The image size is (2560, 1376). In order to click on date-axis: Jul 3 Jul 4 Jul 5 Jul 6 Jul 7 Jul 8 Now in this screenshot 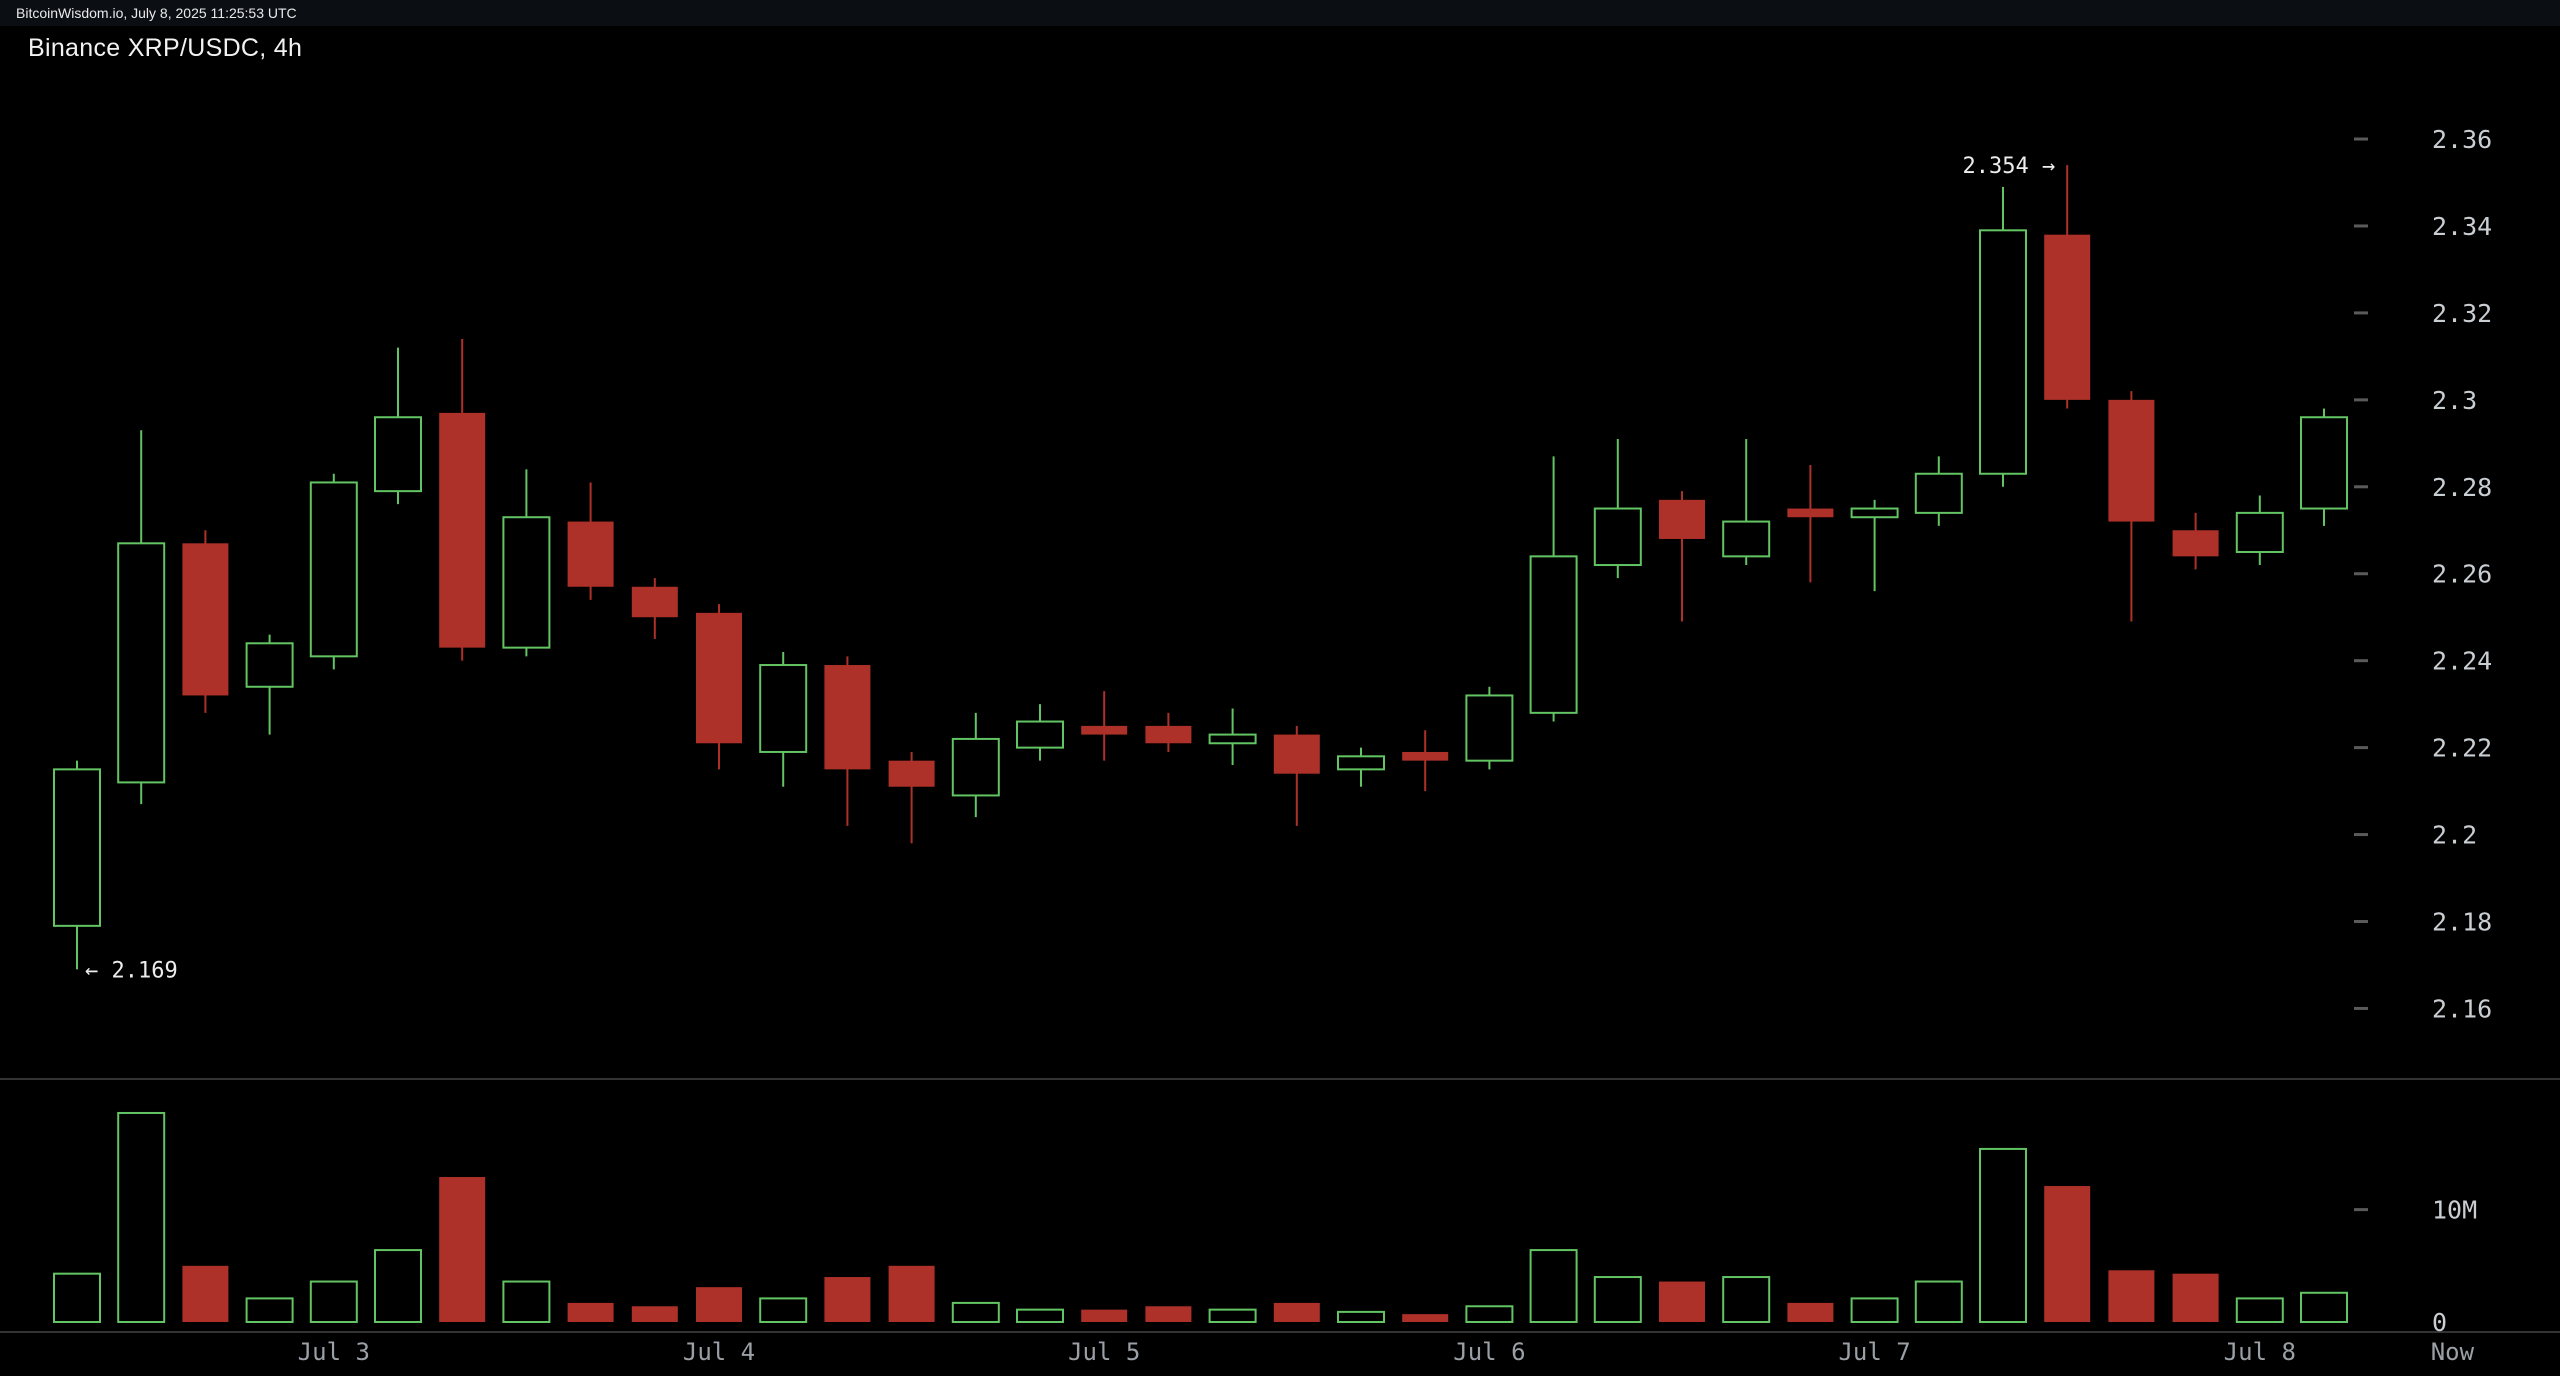, I will do `click(1386, 1352)`.